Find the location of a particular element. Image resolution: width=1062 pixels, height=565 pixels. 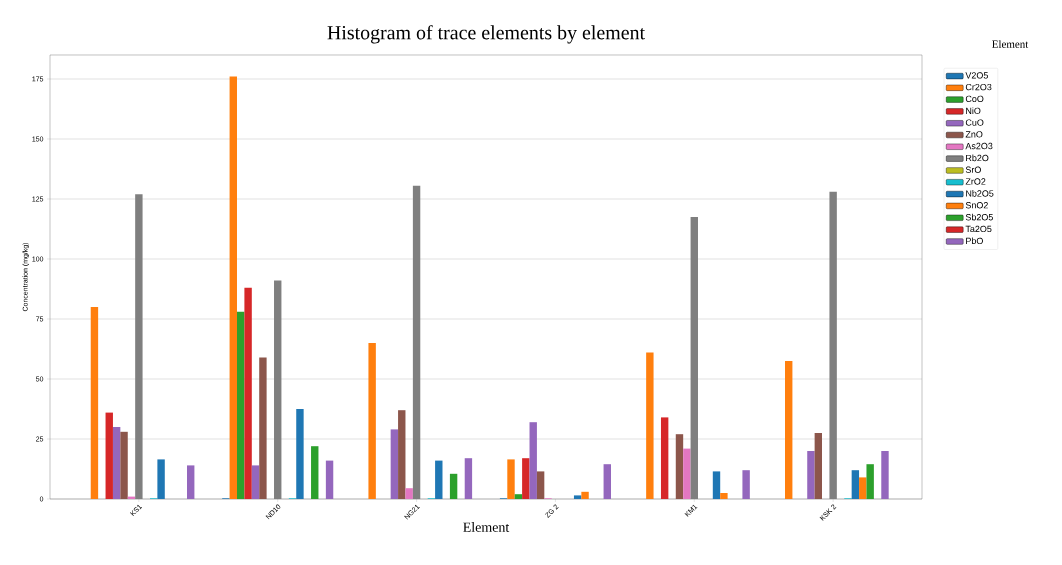

legend-title: Element is located at coordinates (1010, 44).